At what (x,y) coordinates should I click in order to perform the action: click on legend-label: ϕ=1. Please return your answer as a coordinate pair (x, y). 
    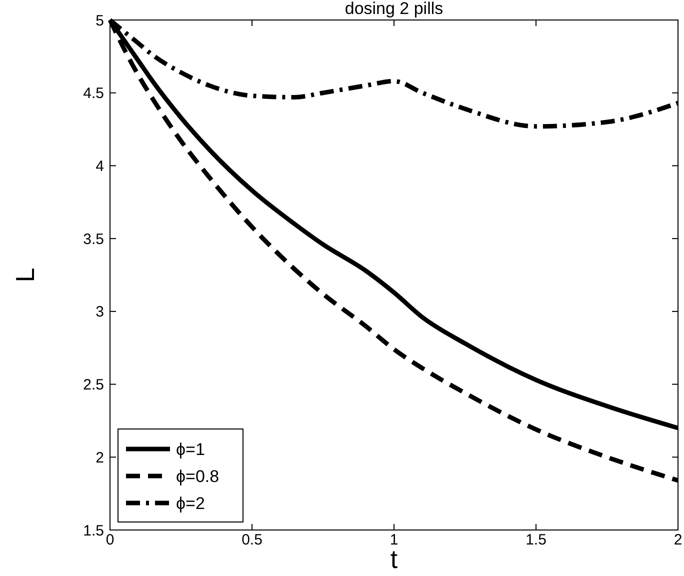
    Looking at the image, I should click on (190, 449).